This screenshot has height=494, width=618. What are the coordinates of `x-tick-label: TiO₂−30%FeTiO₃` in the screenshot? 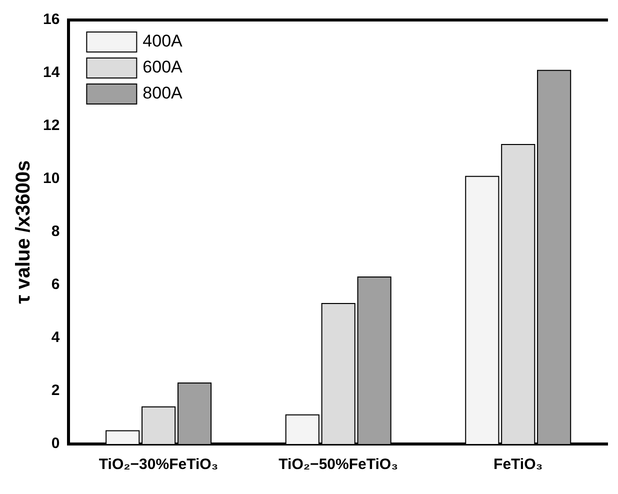 It's located at (158, 465).